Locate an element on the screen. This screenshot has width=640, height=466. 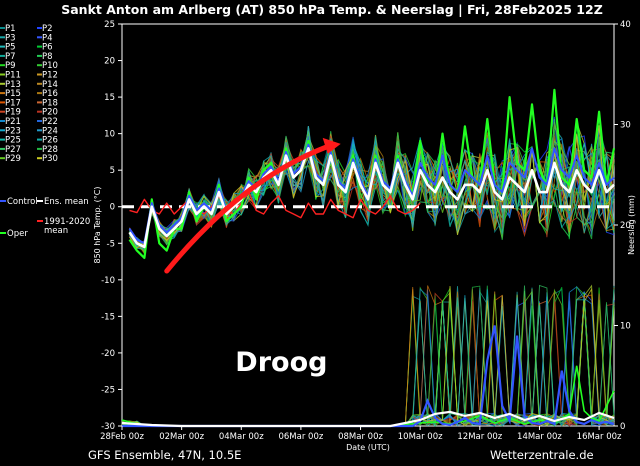
x-tick-label: 16Mar 00z is located at coordinates (599, 437).